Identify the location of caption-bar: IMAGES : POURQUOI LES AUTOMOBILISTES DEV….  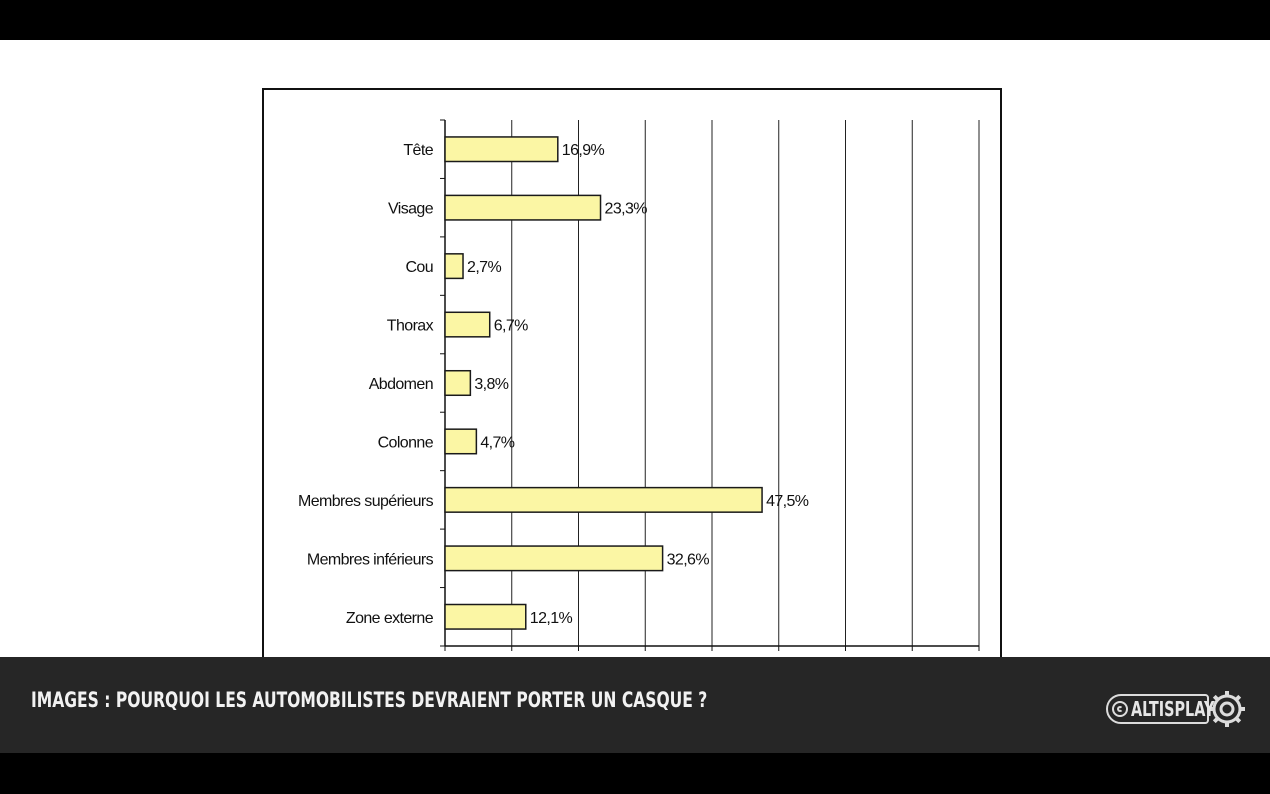
(635, 705).